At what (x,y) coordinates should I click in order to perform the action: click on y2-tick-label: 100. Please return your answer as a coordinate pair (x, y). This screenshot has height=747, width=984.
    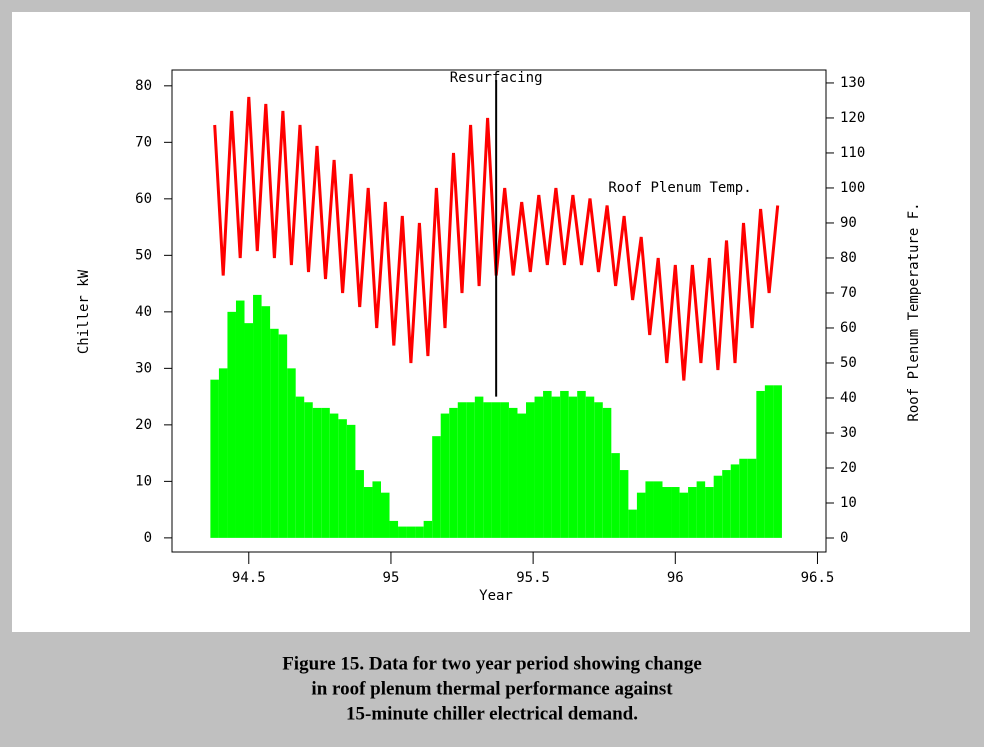
    Looking at the image, I should click on (852, 188).